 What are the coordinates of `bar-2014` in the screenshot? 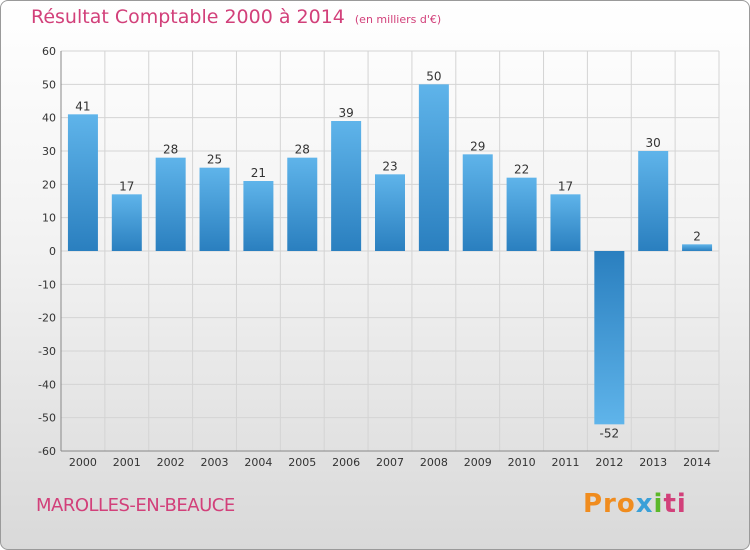 It's located at (697, 247).